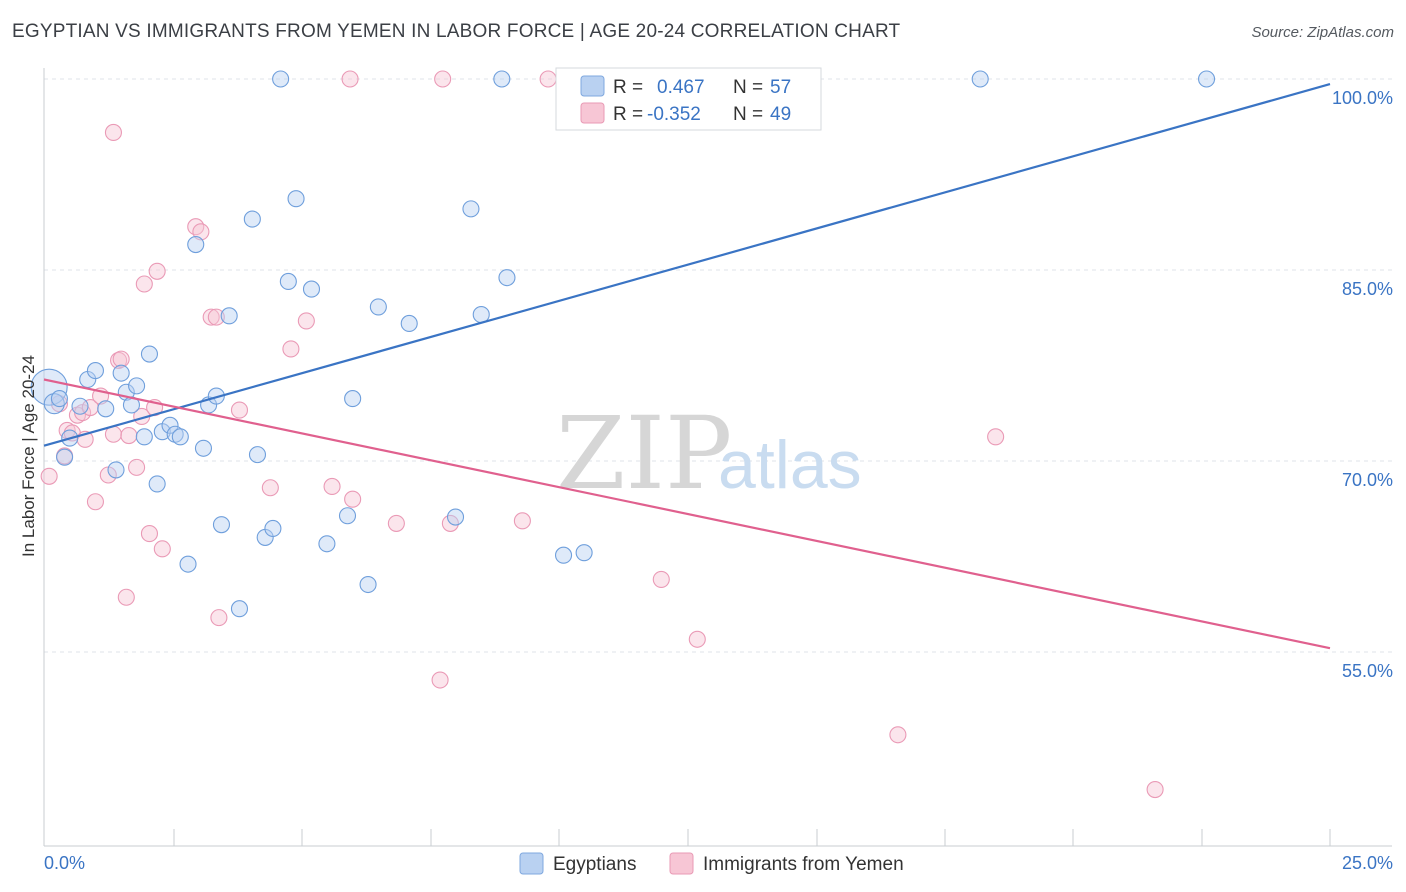 This screenshot has height=892, width=1406. What do you see at coordinates (1362, 98) in the screenshot?
I see `y-tick-label: 100.0%` at bounding box center [1362, 98].